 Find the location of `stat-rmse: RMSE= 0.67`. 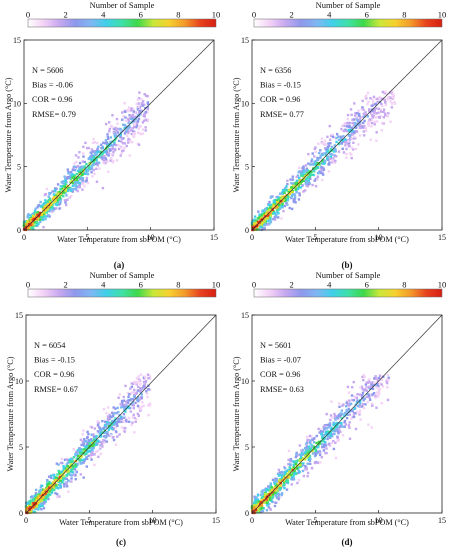

stat-rmse: RMSE= 0.67 is located at coordinates (56, 389).